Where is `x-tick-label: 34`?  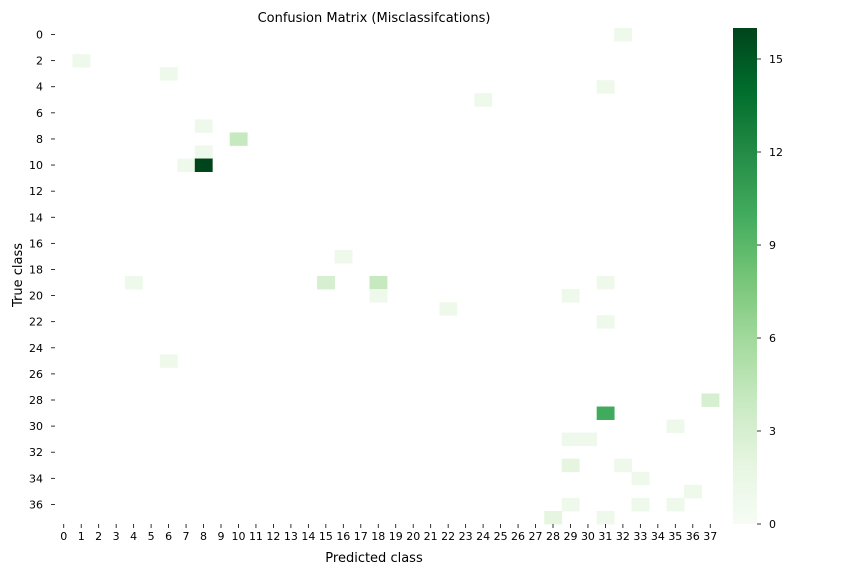
x-tick-label: 34 is located at coordinates (658, 536).